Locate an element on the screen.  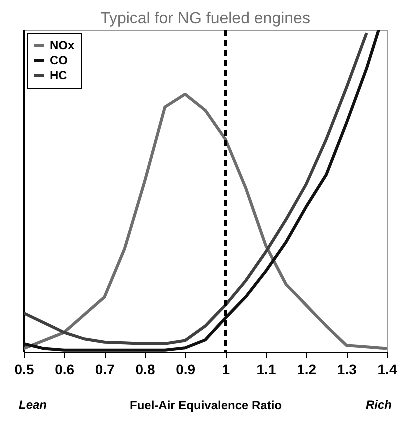
x-tick-label: 0.6 is located at coordinates (65, 370).